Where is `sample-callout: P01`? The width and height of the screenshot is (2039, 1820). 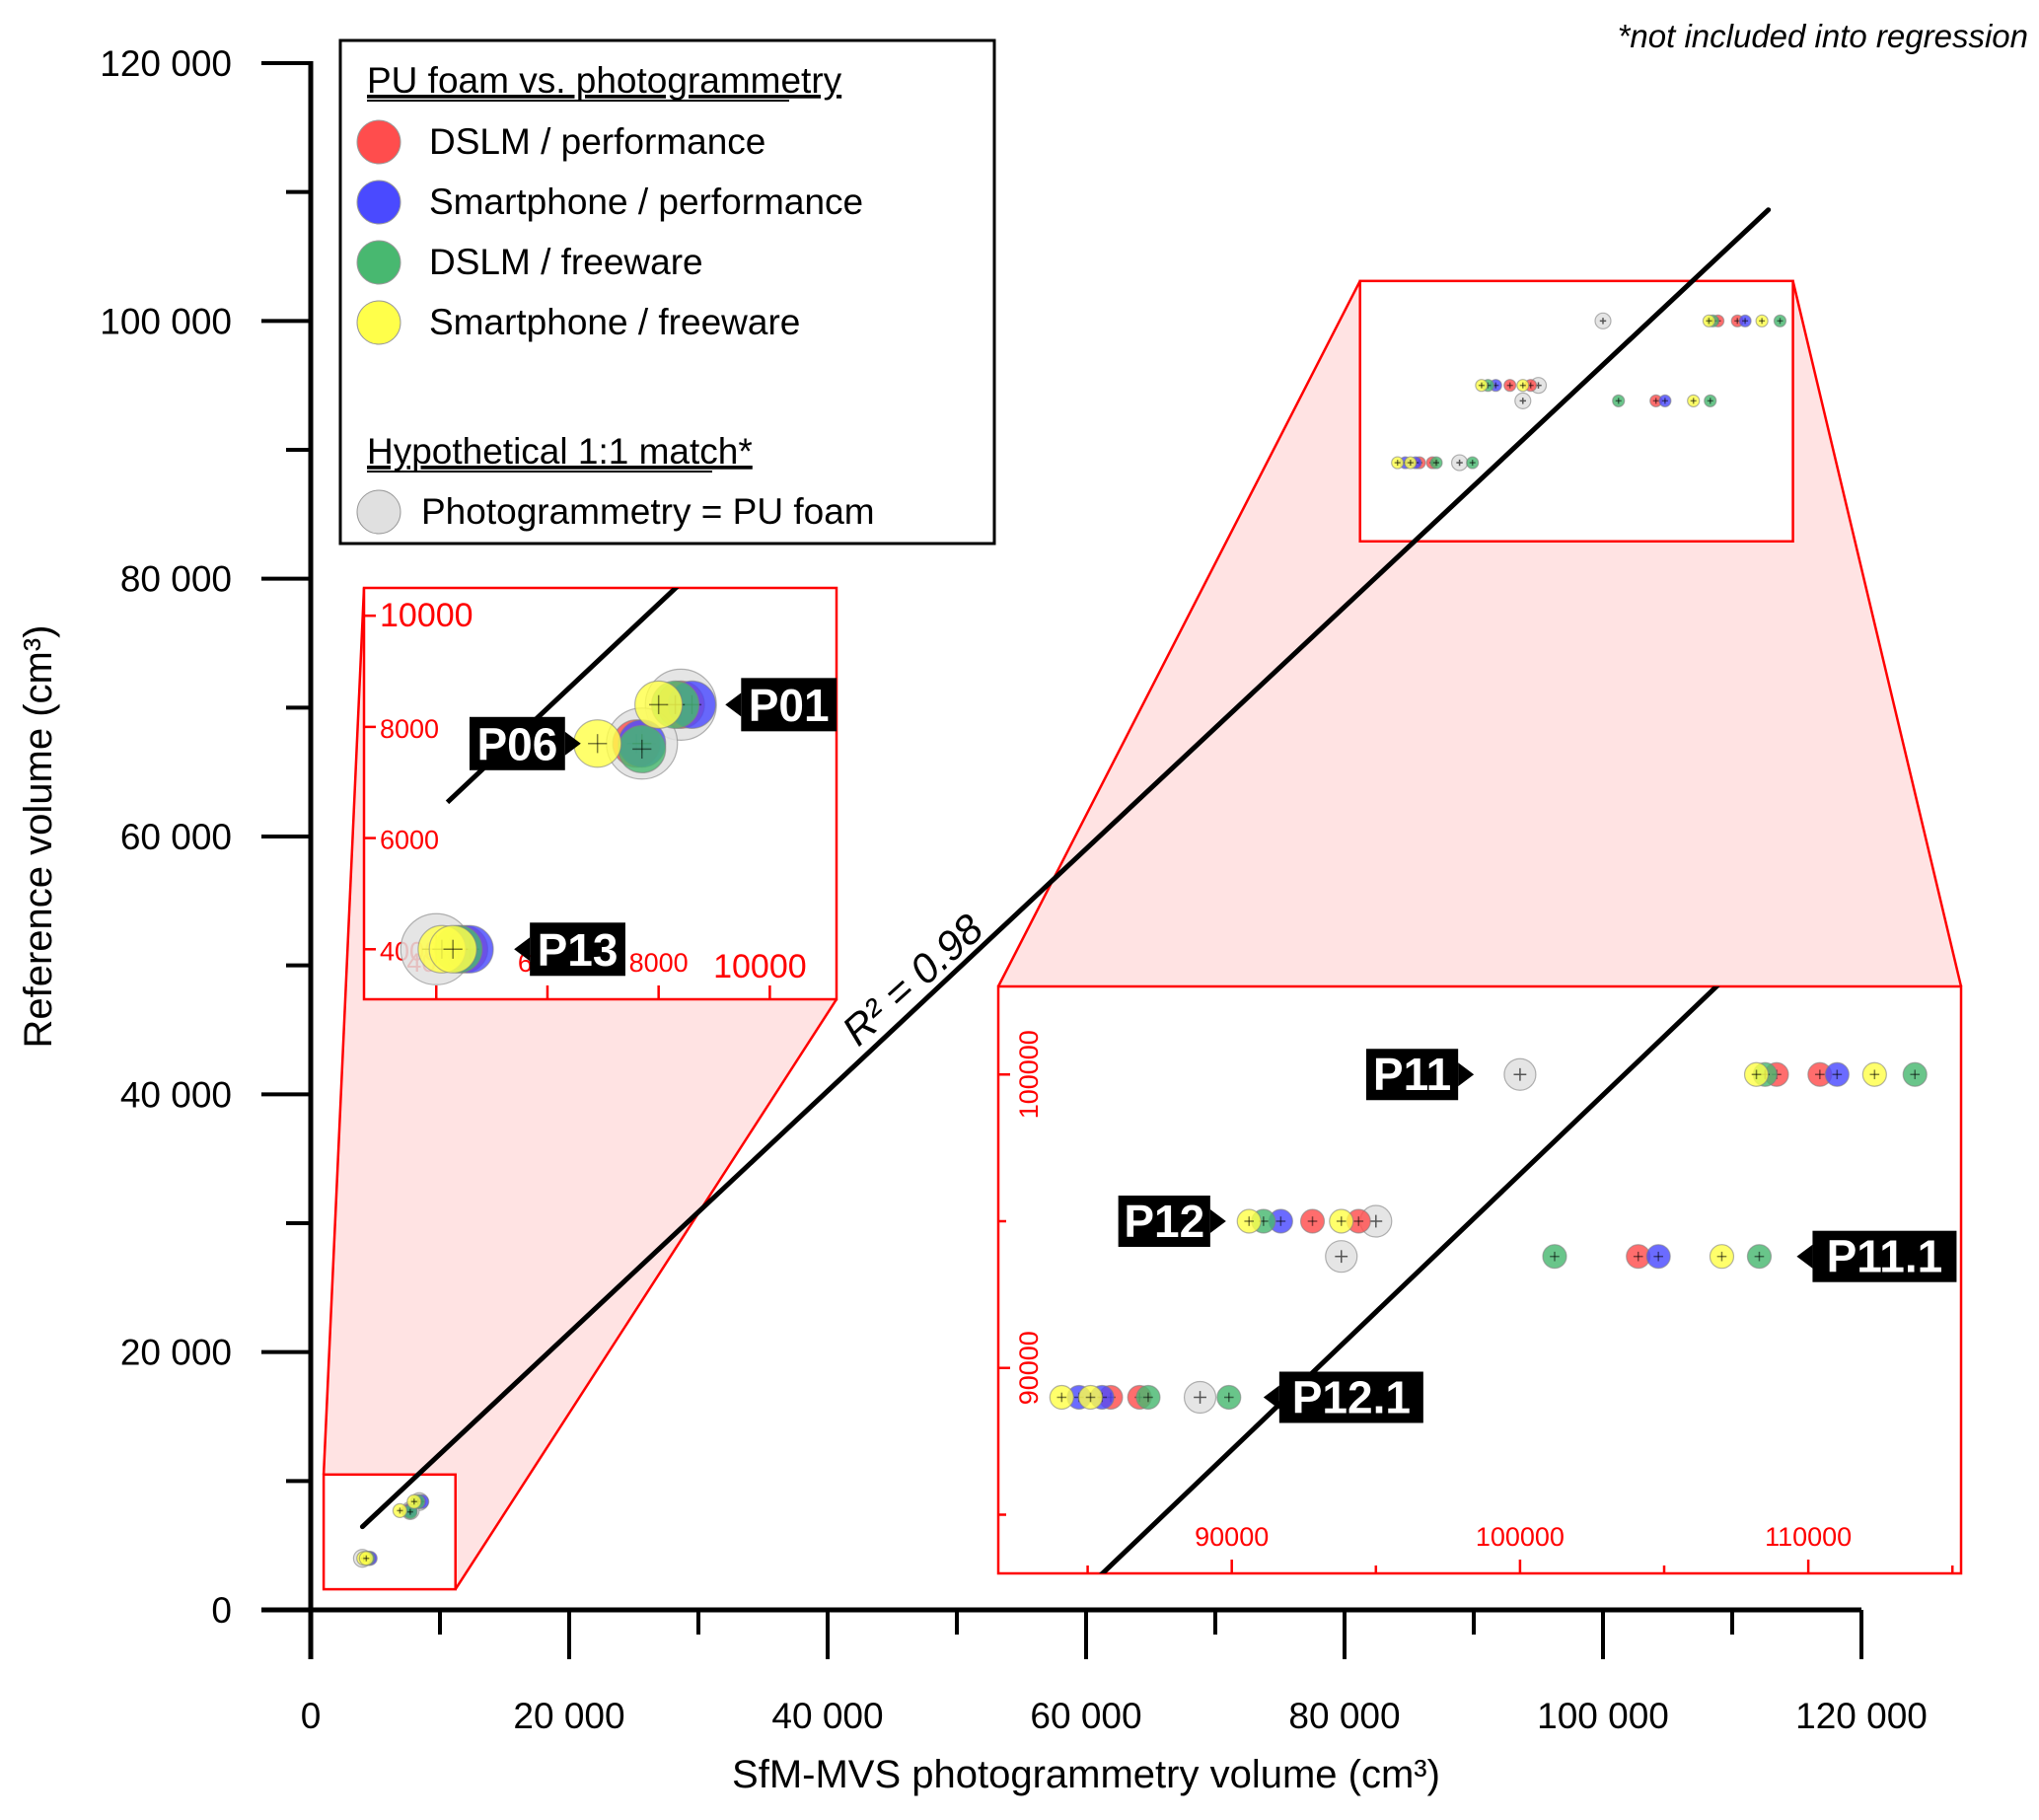
sample-callout: P01 is located at coordinates (781, 705).